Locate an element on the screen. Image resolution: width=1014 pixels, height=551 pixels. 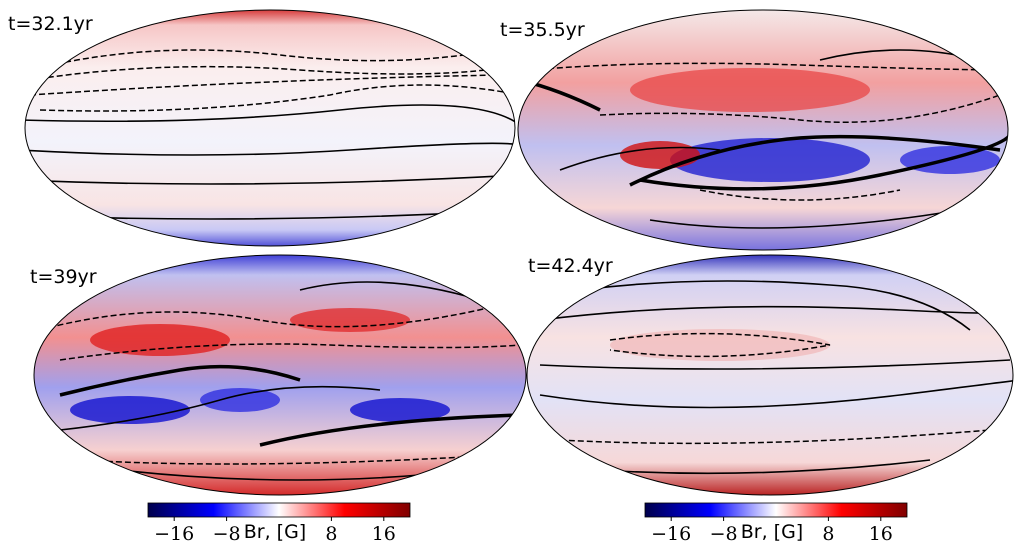
panel-label: t=35.5yr is located at coordinates (542, 30).